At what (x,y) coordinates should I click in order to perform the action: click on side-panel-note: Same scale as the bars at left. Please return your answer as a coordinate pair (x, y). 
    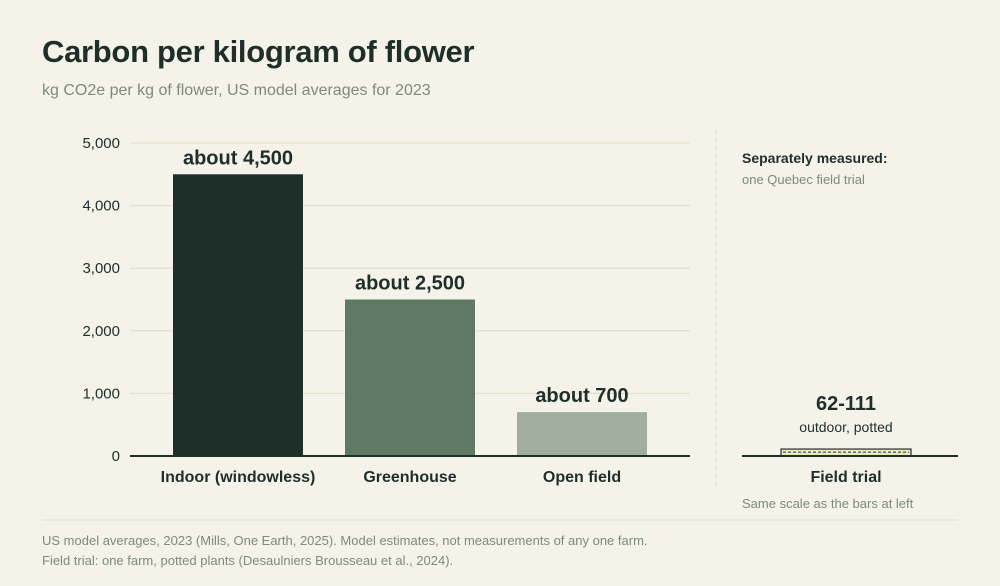
    Looking at the image, I should click on (828, 503).